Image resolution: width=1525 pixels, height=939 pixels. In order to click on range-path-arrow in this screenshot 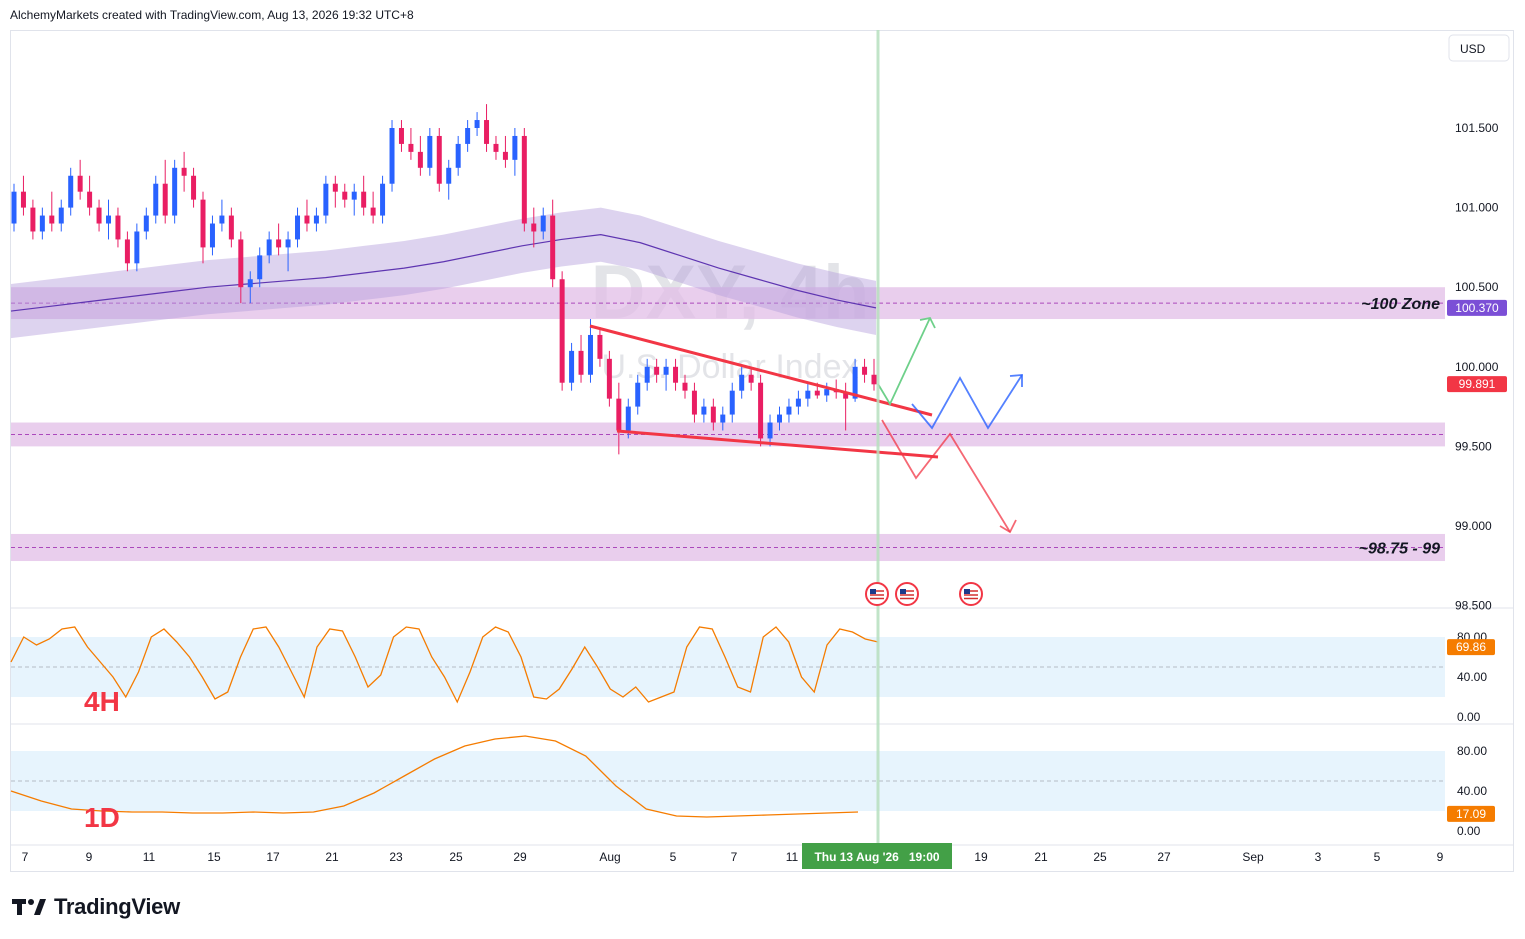, I will do `click(967, 402)`.